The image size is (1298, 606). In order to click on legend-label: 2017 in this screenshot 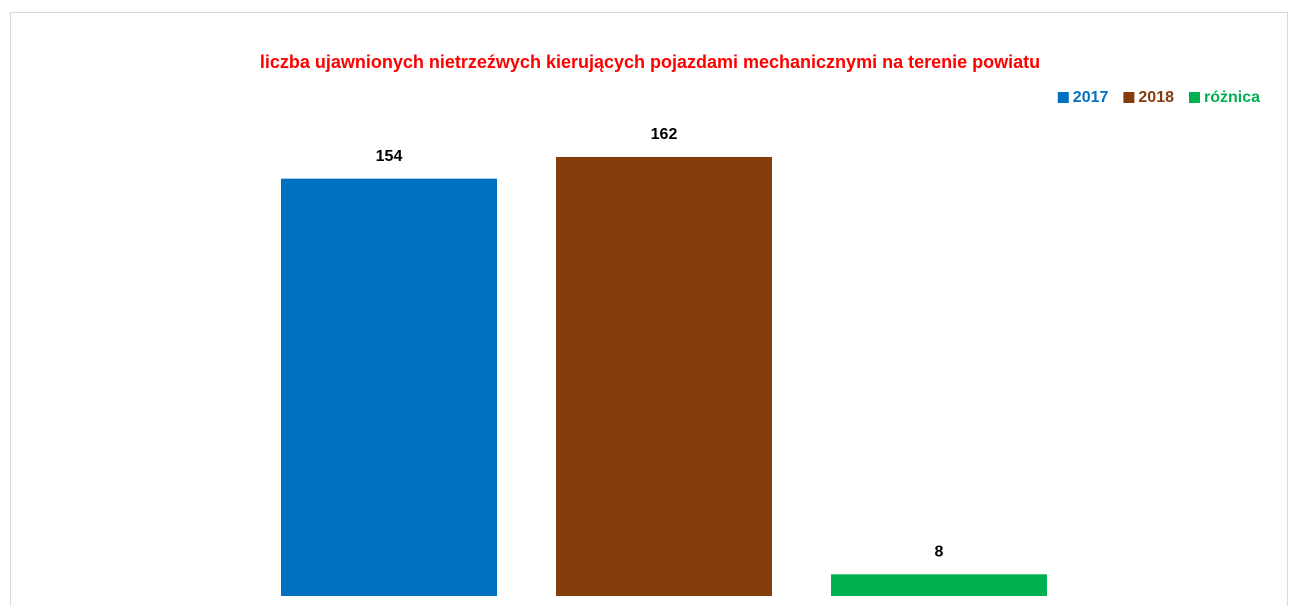, I will do `click(1091, 97)`.